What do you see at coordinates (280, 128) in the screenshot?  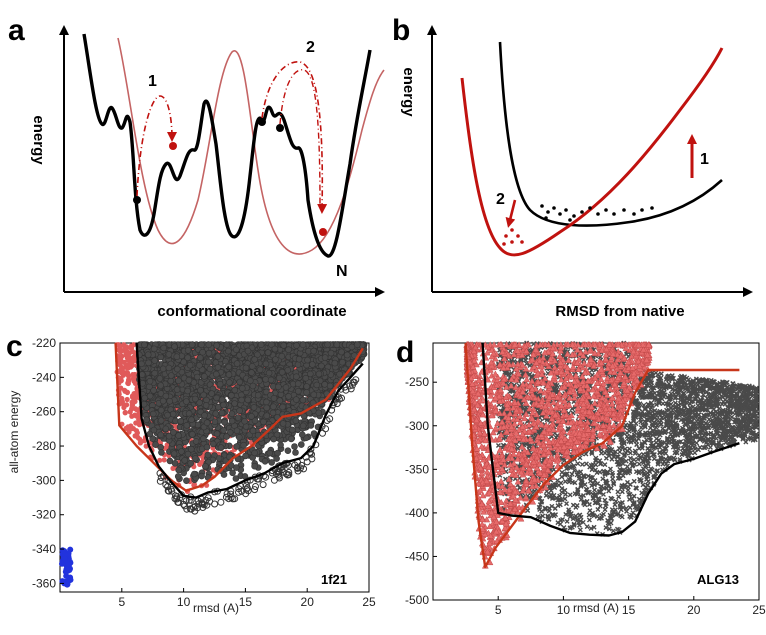 I see `panel-a-start-dot-2b` at bounding box center [280, 128].